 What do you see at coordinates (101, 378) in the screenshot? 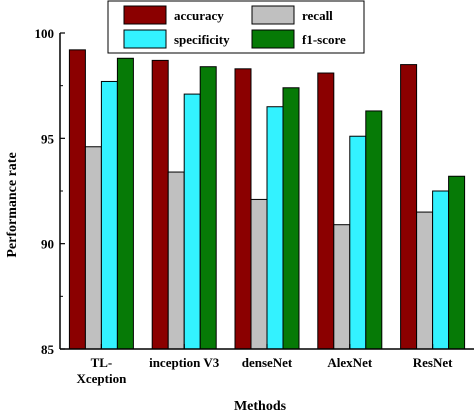
I see `x-tick-label: Xception` at bounding box center [101, 378].